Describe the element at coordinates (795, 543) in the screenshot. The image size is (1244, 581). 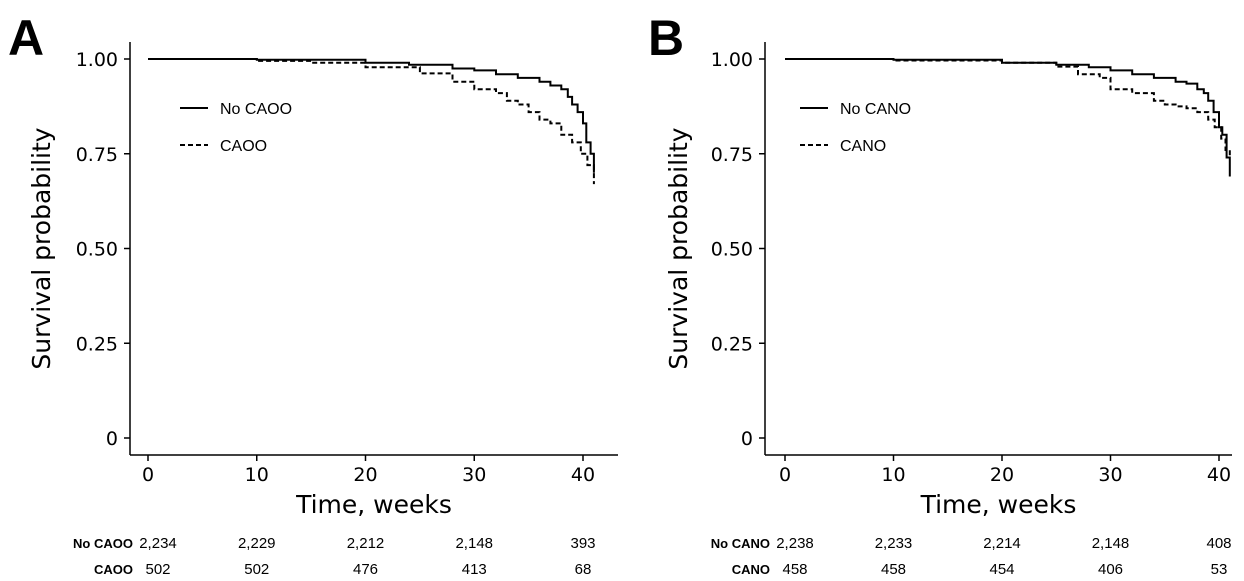
I see `risk-value: 2,238` at that location.